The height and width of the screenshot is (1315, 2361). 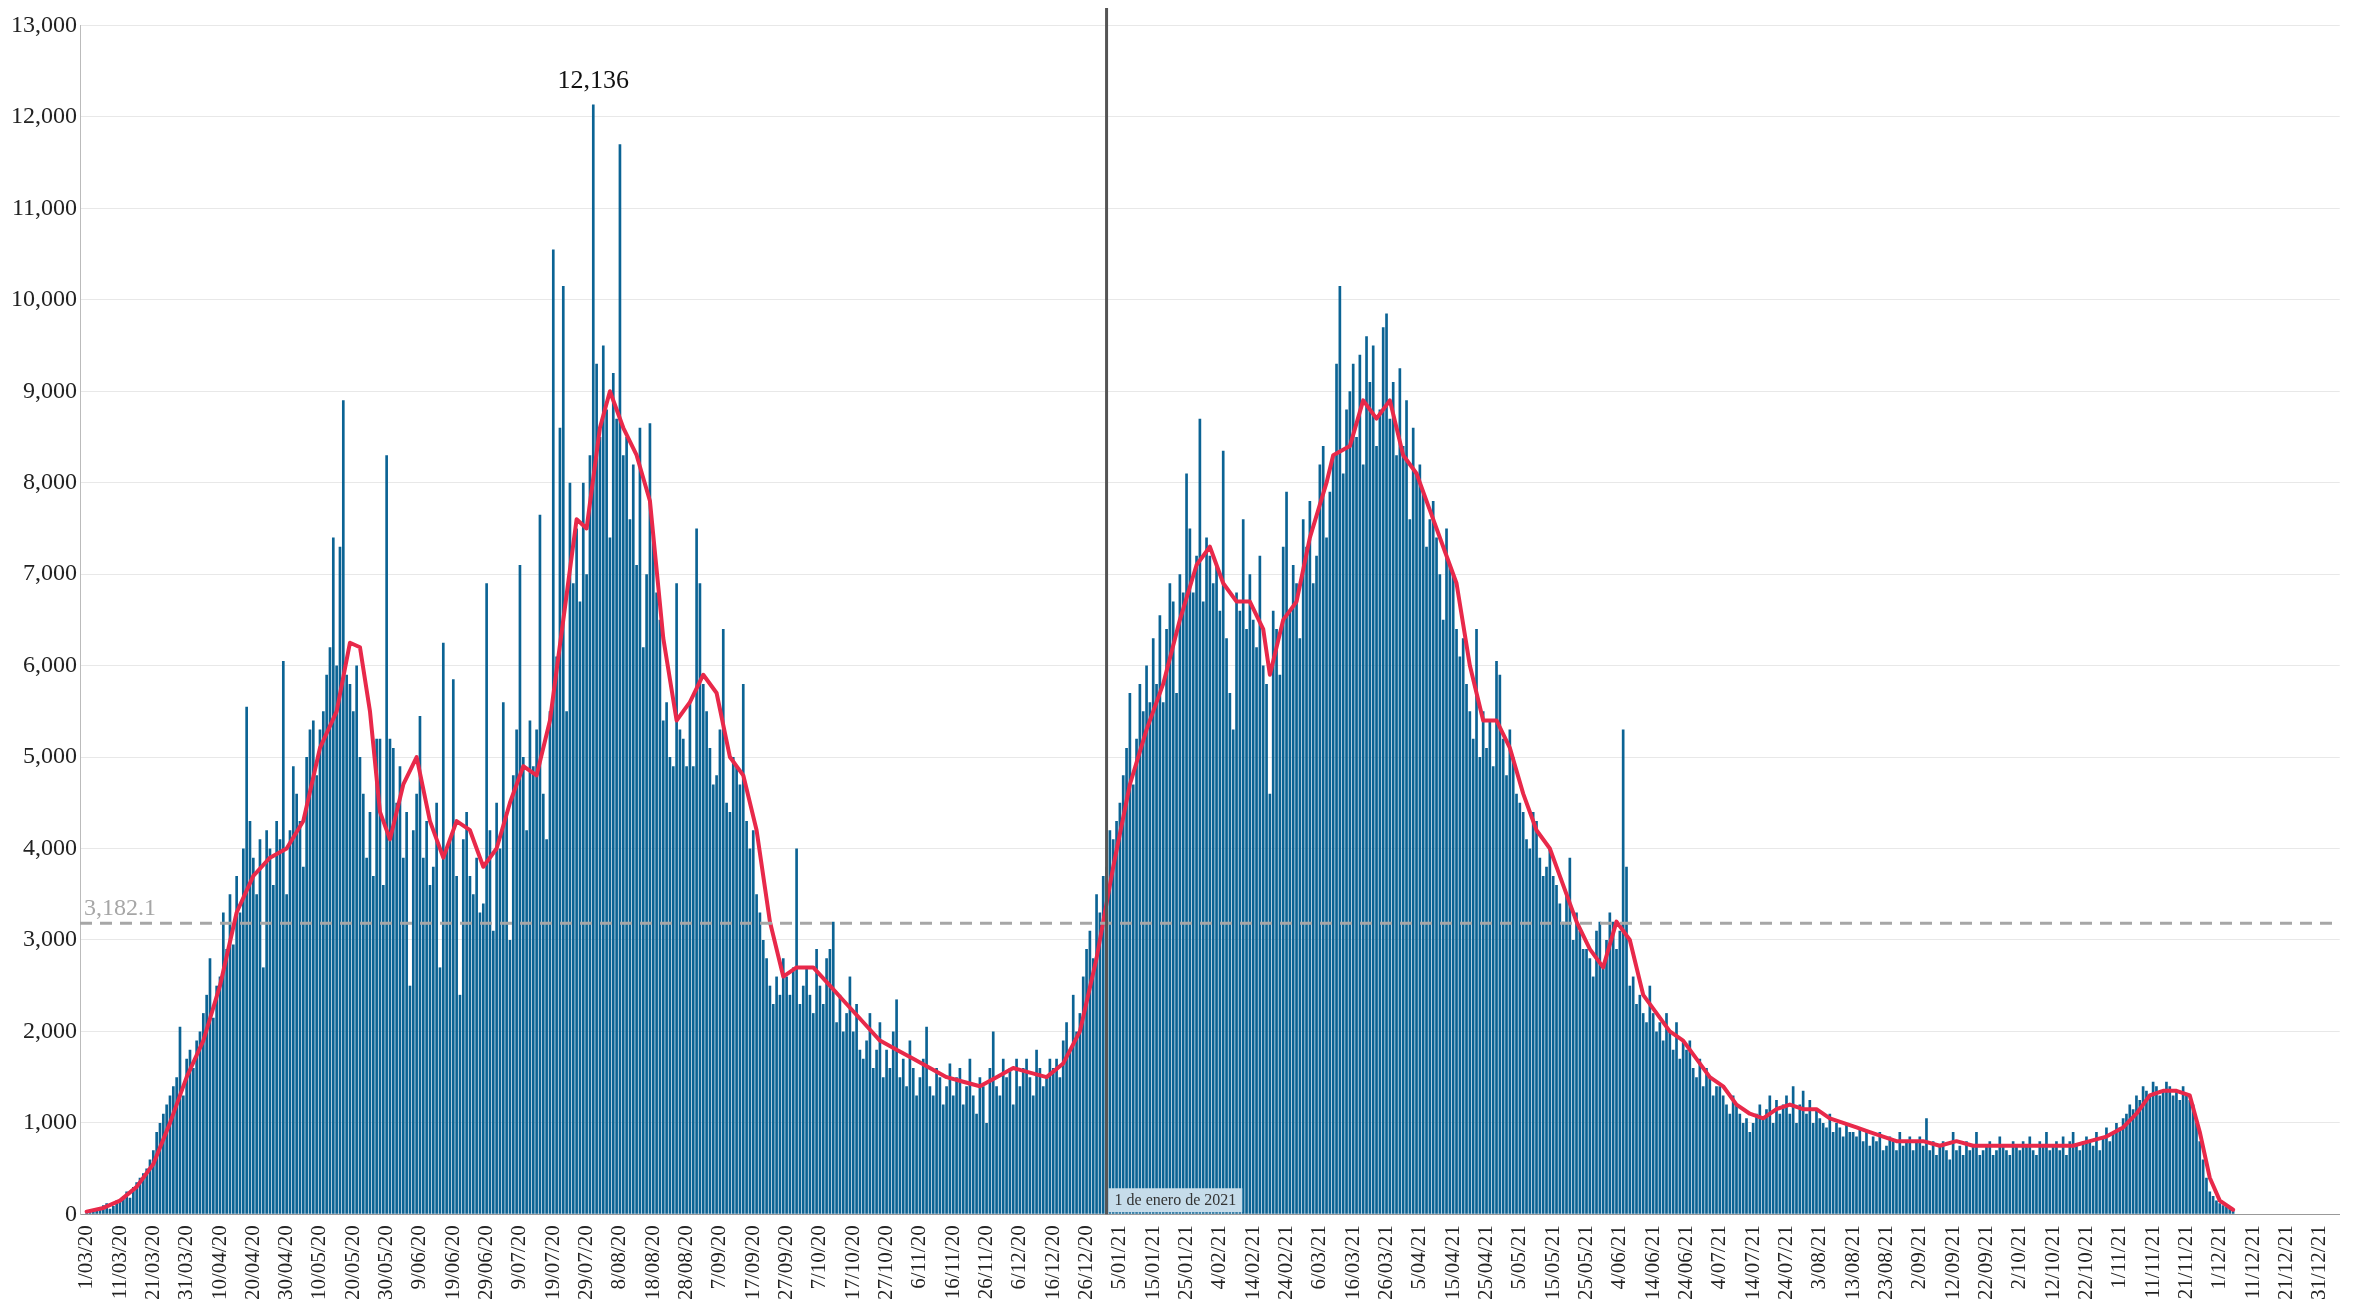 What do you see at coordinates (1618, 1257) in the screenshot?
I see `x-tick-label: 4/06/21` at bounding box center [1618, 1257].